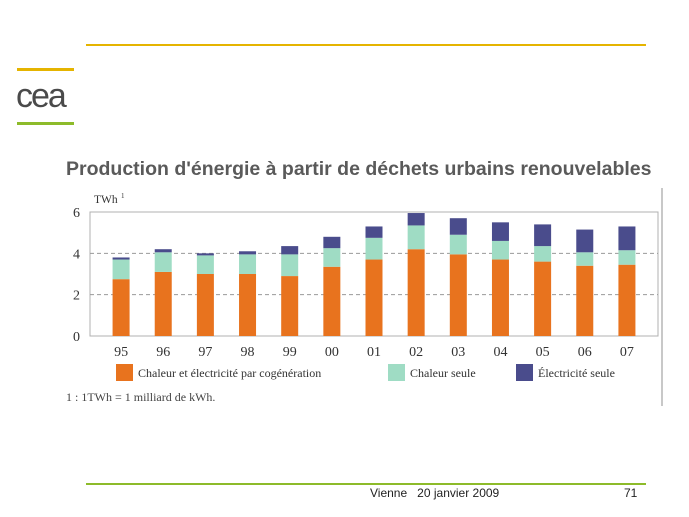 This screenshot has height=517, width=689. I want to click on cea-logo: cea, so click(46, 98).